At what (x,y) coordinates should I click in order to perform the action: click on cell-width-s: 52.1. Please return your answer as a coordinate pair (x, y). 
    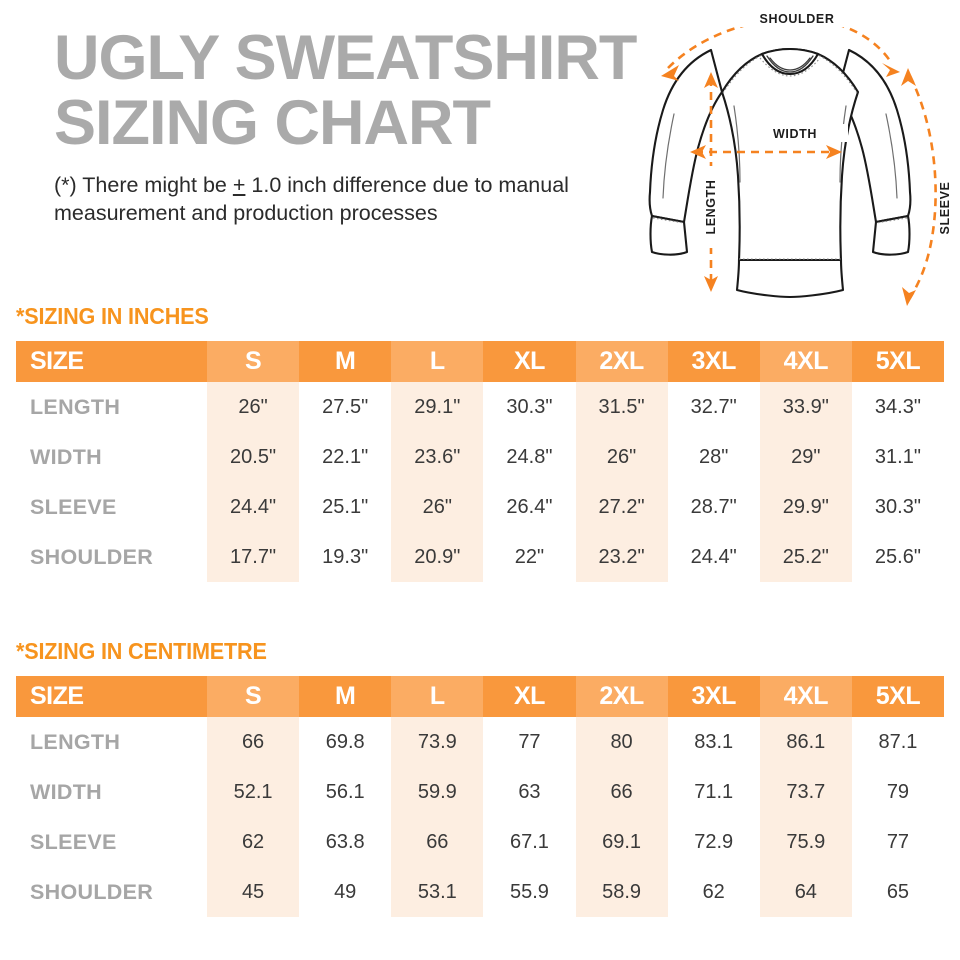
    Looking at the image, I should click on (253, 792).